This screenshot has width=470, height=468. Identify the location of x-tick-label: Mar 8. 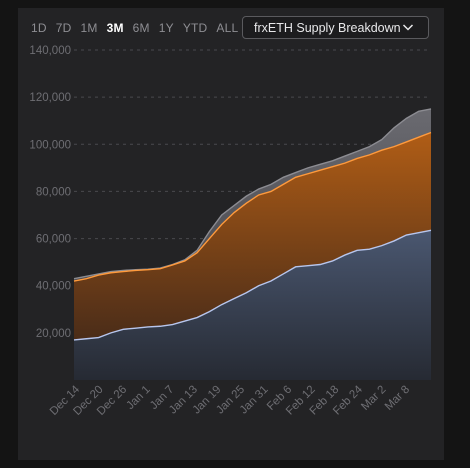
(397, 398).